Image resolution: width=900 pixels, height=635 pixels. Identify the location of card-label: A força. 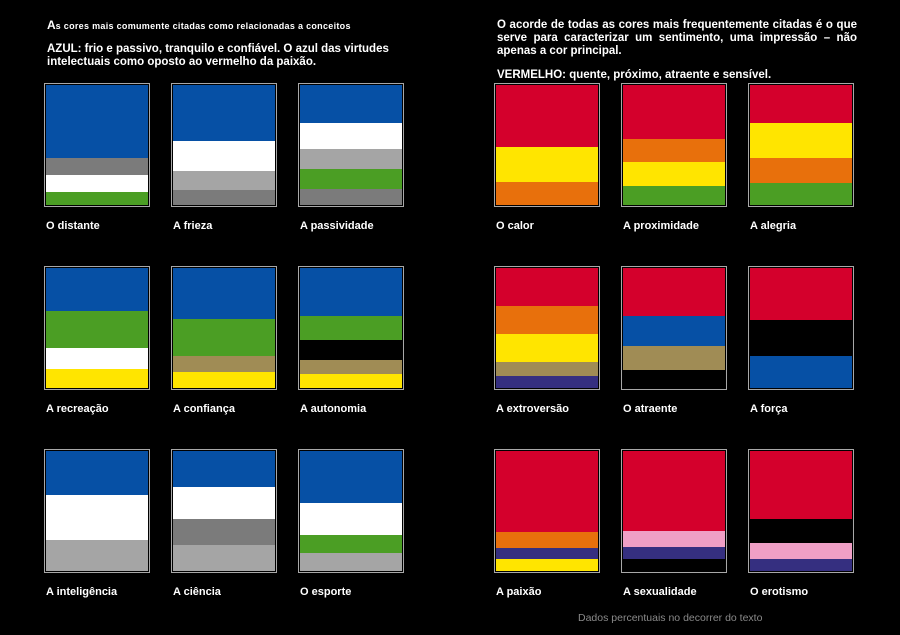
(769, 409).